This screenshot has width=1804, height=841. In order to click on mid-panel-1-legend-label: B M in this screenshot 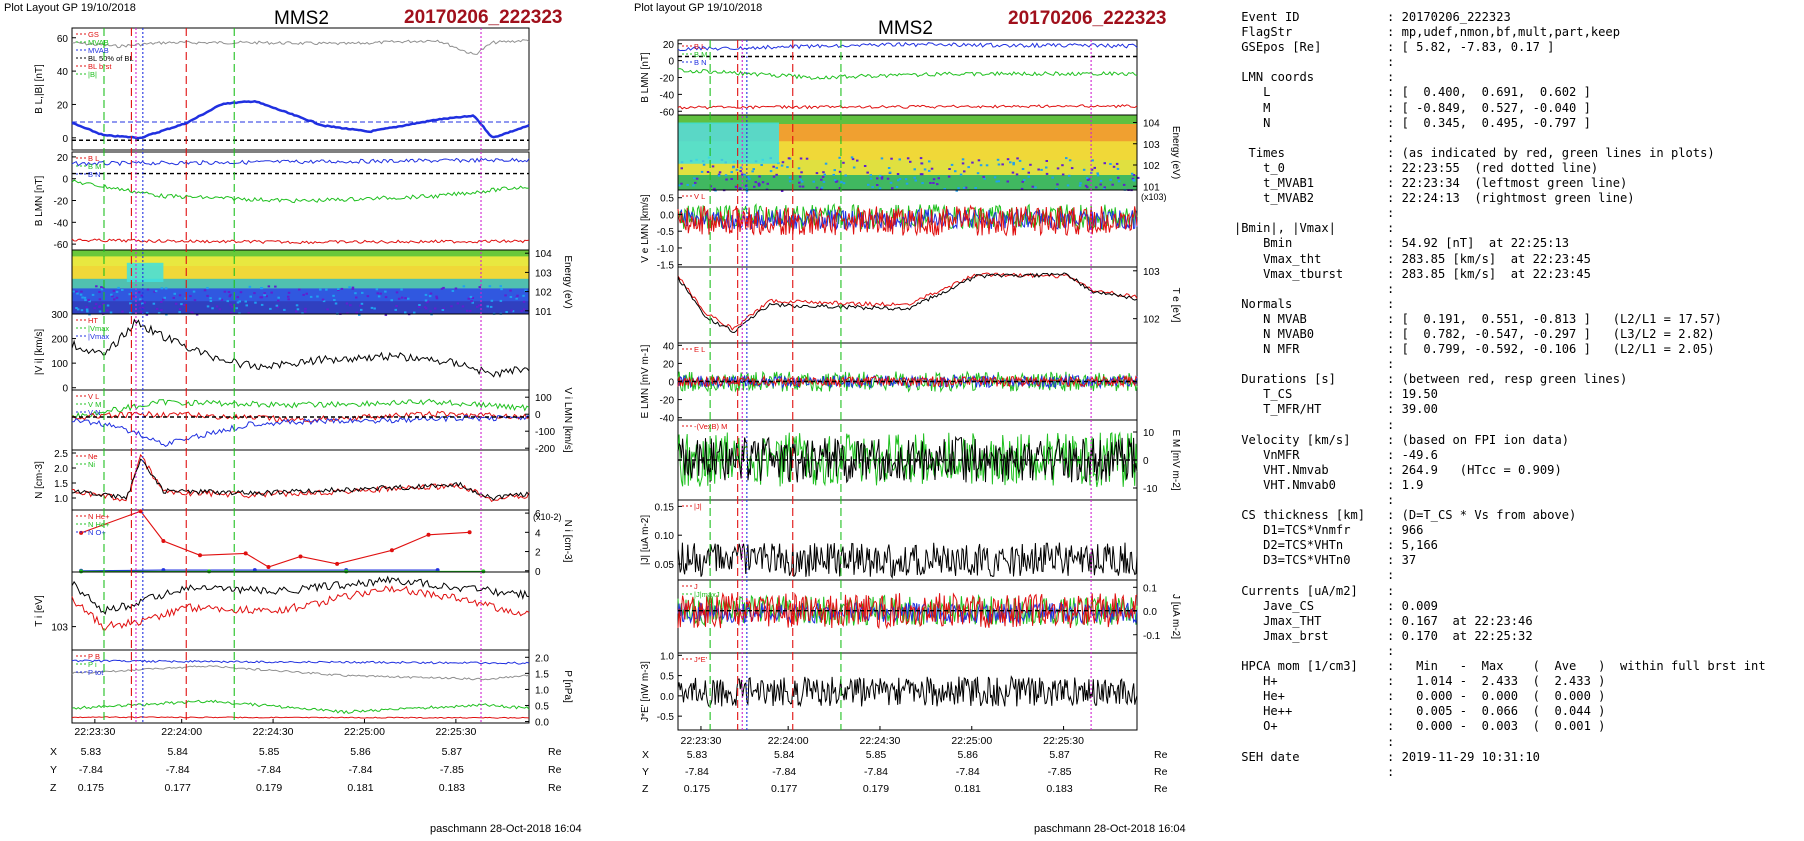, I will do `click(700, 54)`.